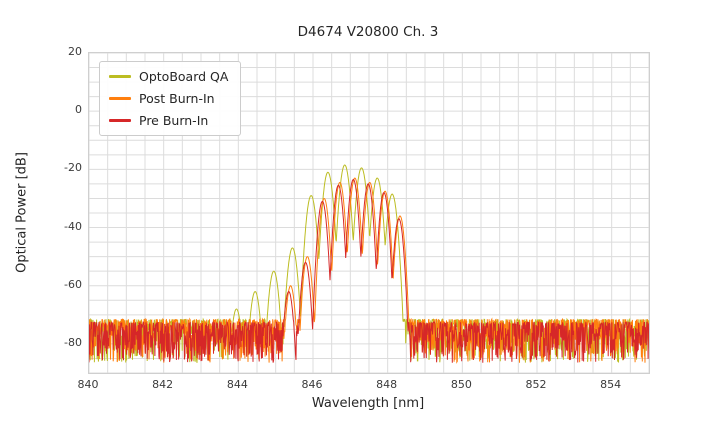 The image size is (720, 432). I want to click on legend-label-optoboard-qa: OptoBoard QA, so click(184, 76).